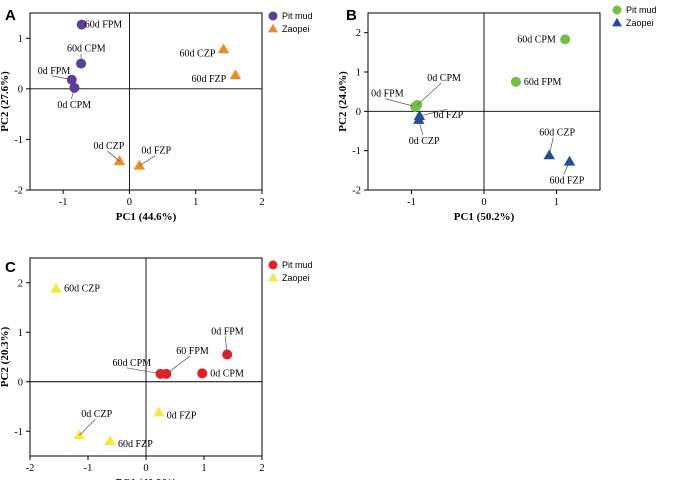 This screenshot has width=676, height=480. I want to click on label-60-fpm: 60 FPM, so click(192, 351).